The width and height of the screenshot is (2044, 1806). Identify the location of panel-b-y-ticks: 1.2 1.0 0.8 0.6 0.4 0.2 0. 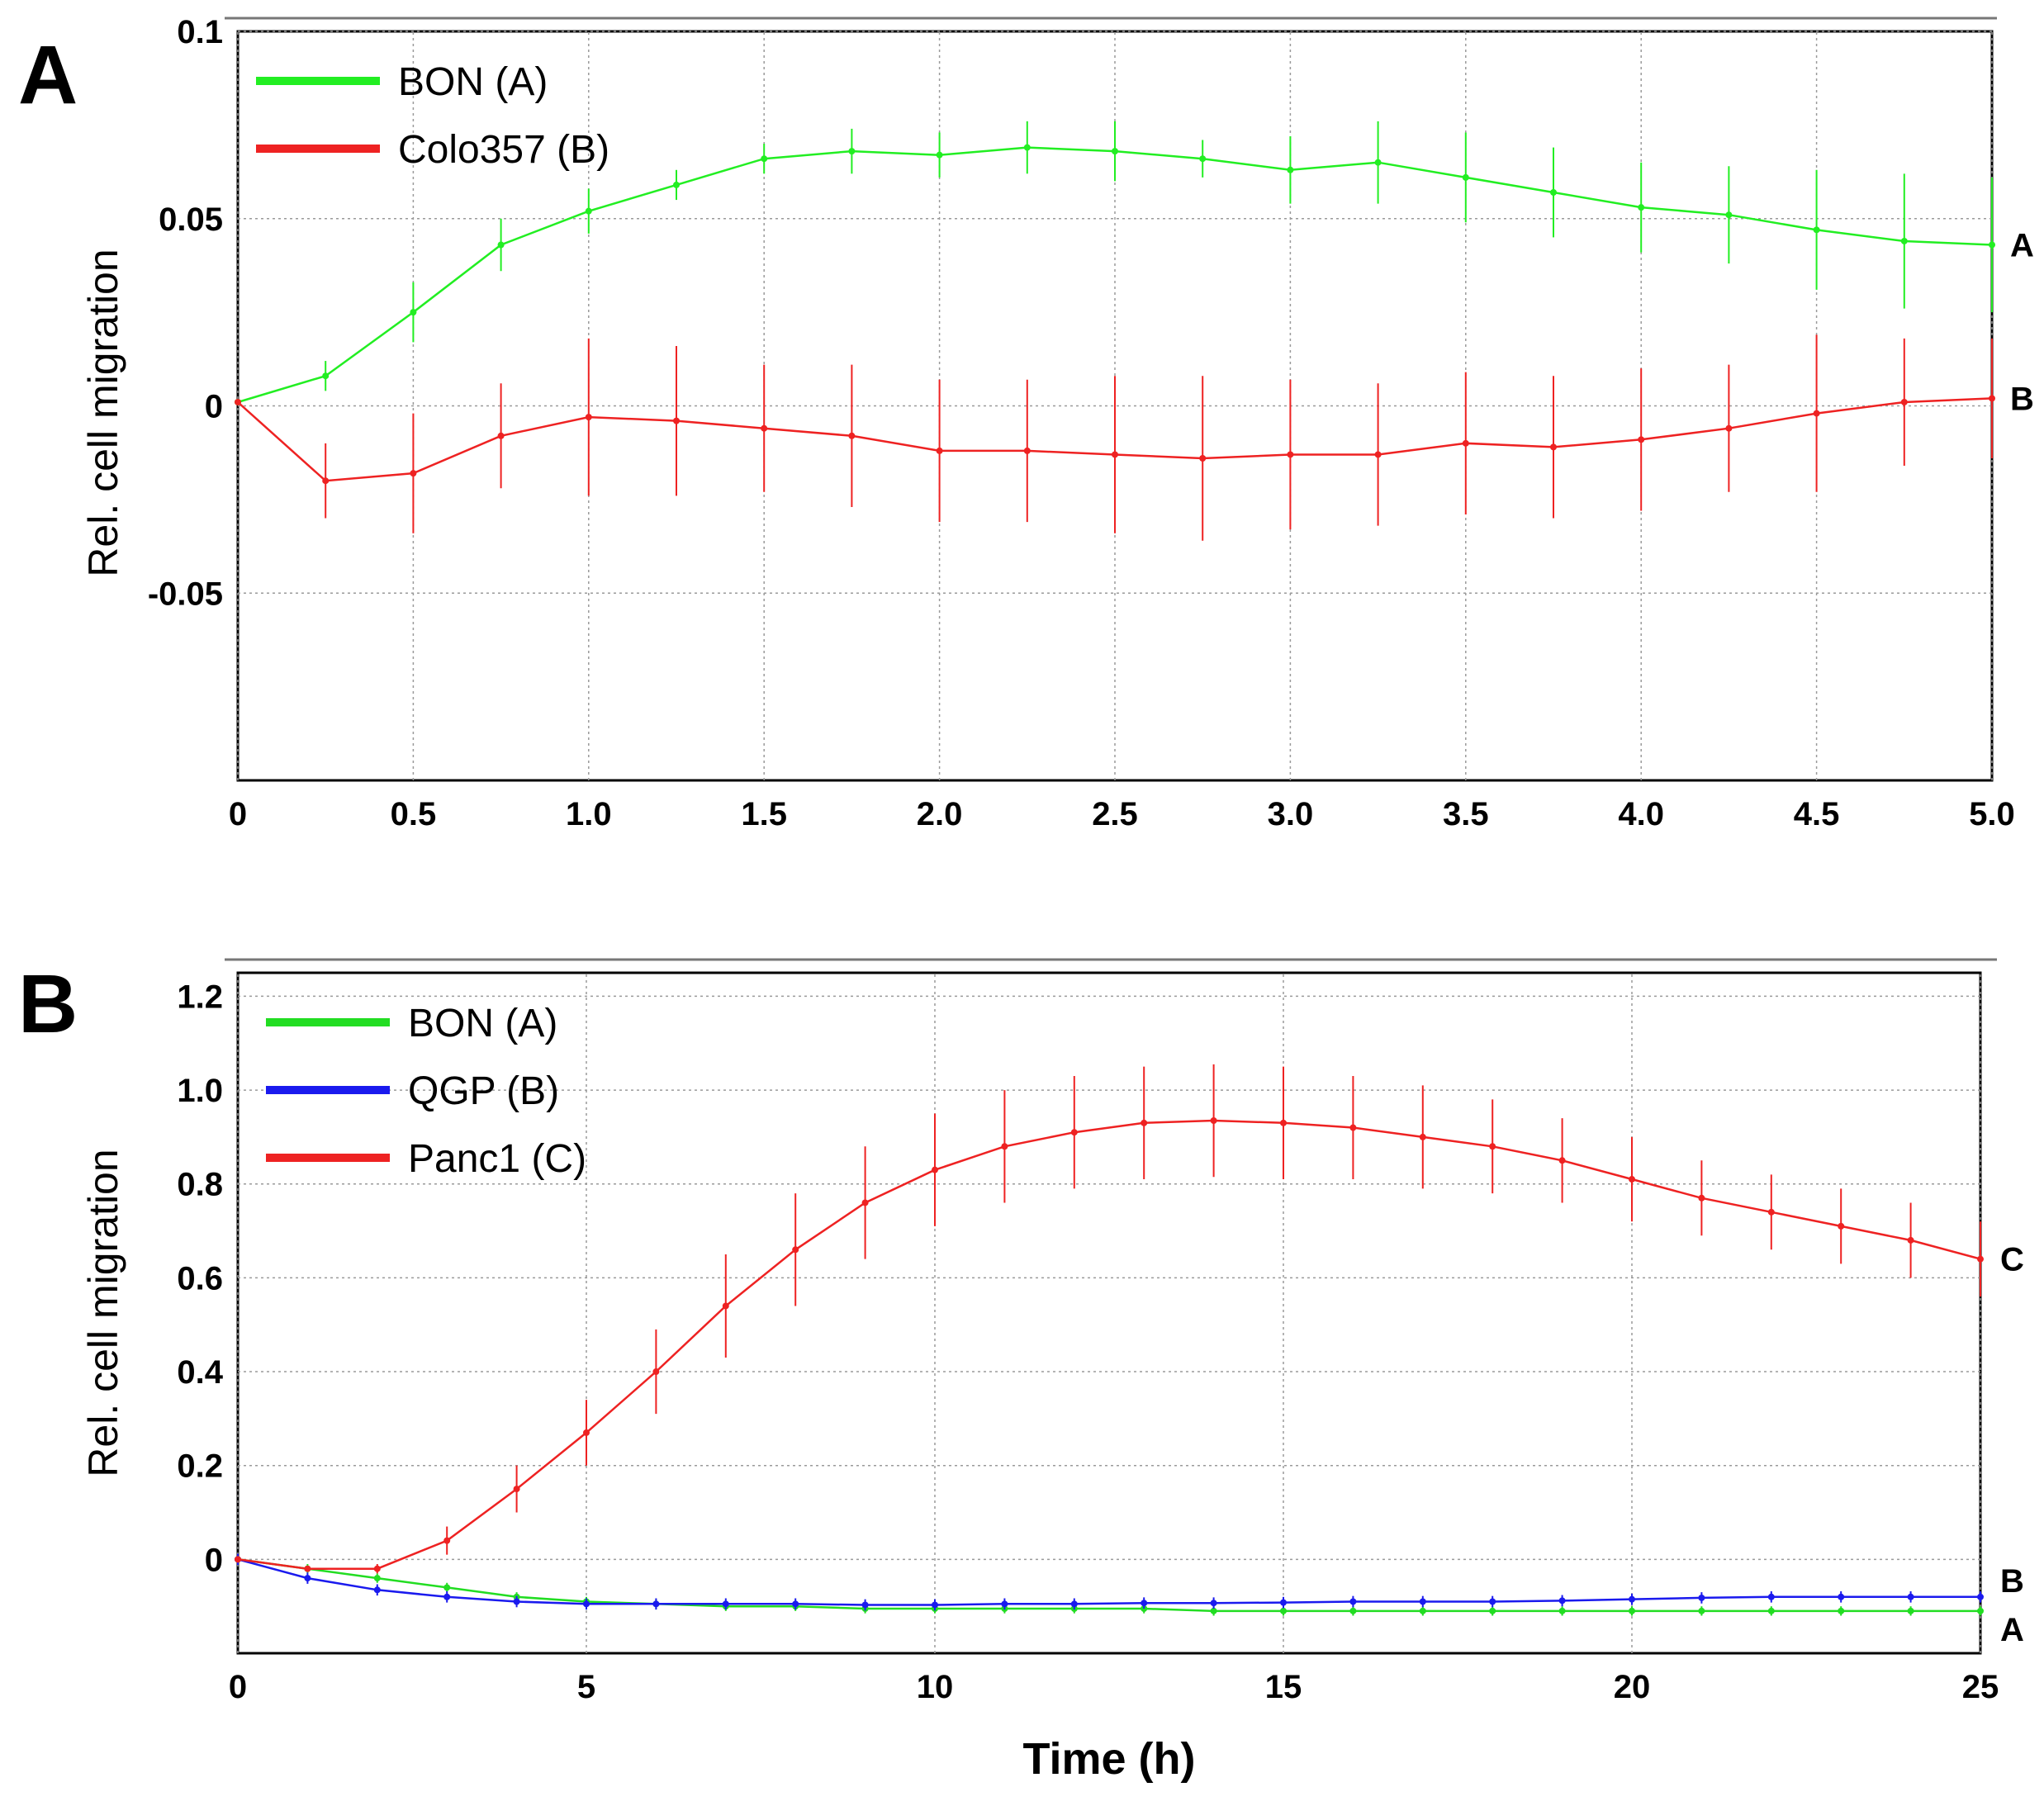
(200, 1278).